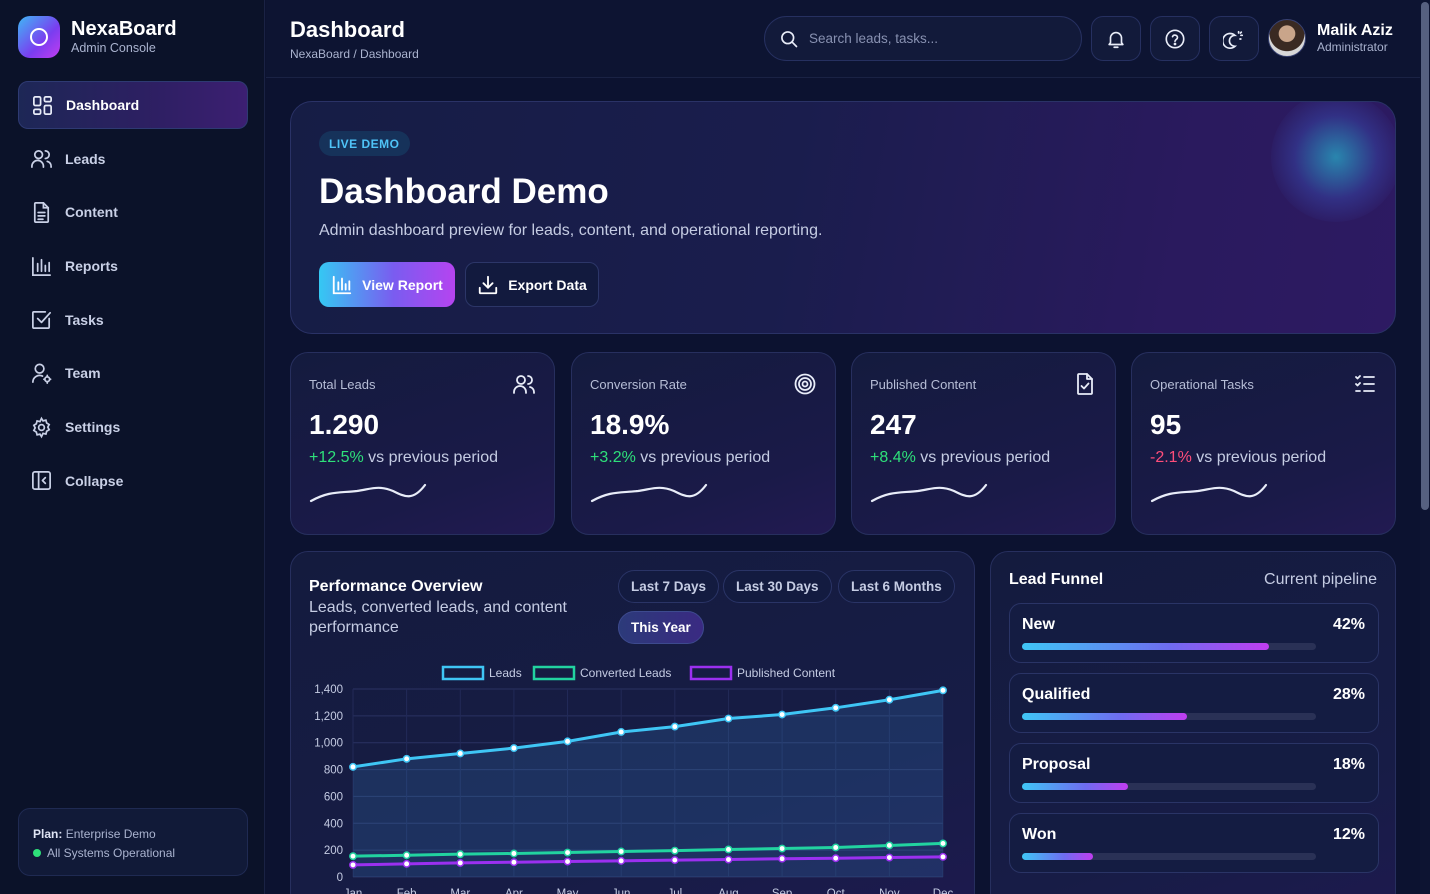 The height and width of the screenshot is (894, 1430). What do you see at coordinates (333, 824) in the screenshot?
I see `y-tick-label: 400` at bounding box center [333, 824].